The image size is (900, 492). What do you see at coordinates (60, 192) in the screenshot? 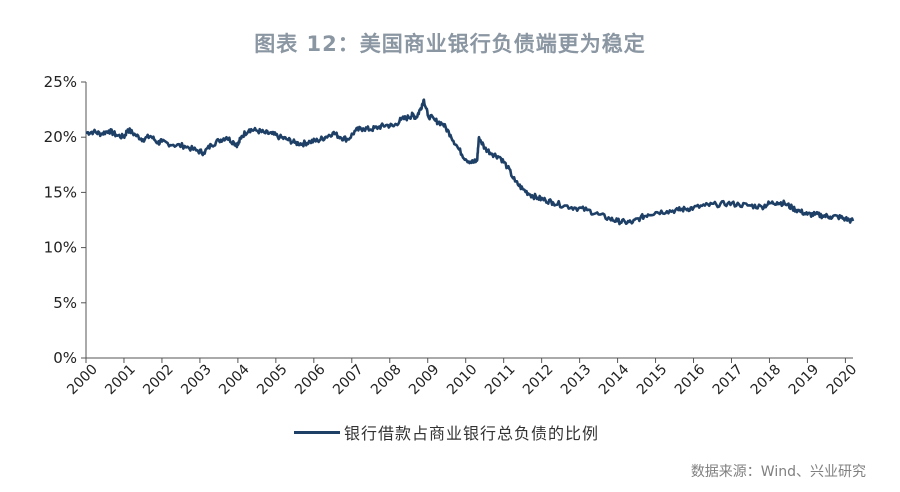
I see `y-tick-label: 15%` at bounding box center [60, 192].